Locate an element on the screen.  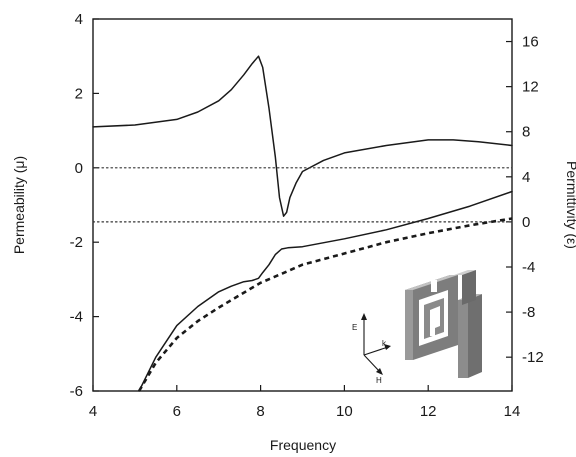
x-axis-title: Frequency is located at coordinates (303, 445).